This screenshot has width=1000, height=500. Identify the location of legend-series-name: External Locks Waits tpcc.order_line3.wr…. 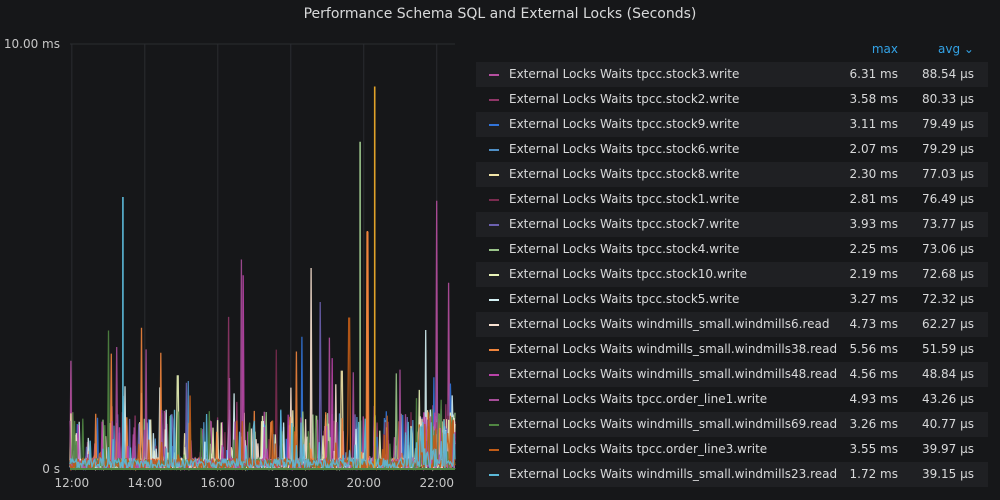
(638, 449).